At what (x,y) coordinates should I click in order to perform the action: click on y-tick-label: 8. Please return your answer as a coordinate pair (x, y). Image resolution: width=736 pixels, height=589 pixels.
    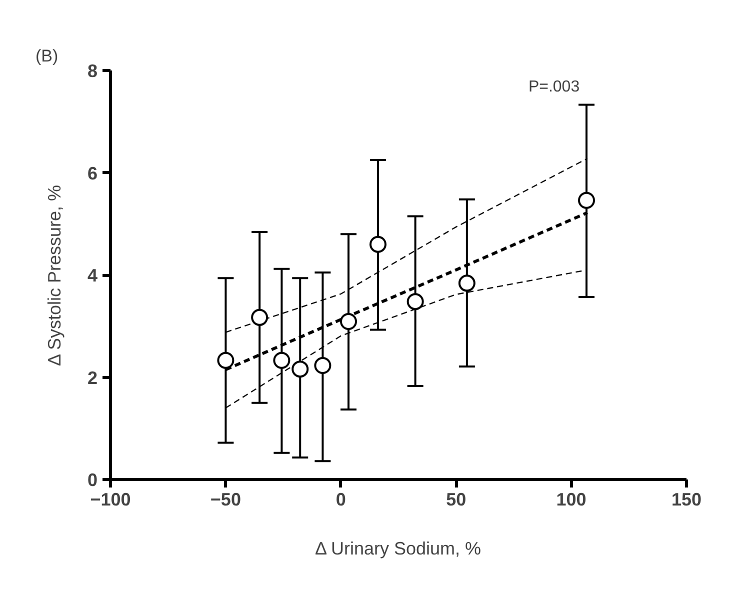
    Looking at the image, I should click on (92, 71).